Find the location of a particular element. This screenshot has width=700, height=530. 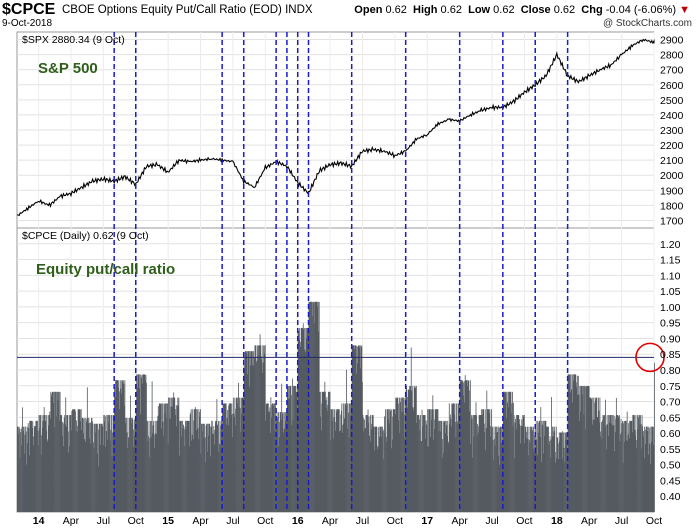

spx-y-tick-label: 1700 is located at coordinates (672, 221).